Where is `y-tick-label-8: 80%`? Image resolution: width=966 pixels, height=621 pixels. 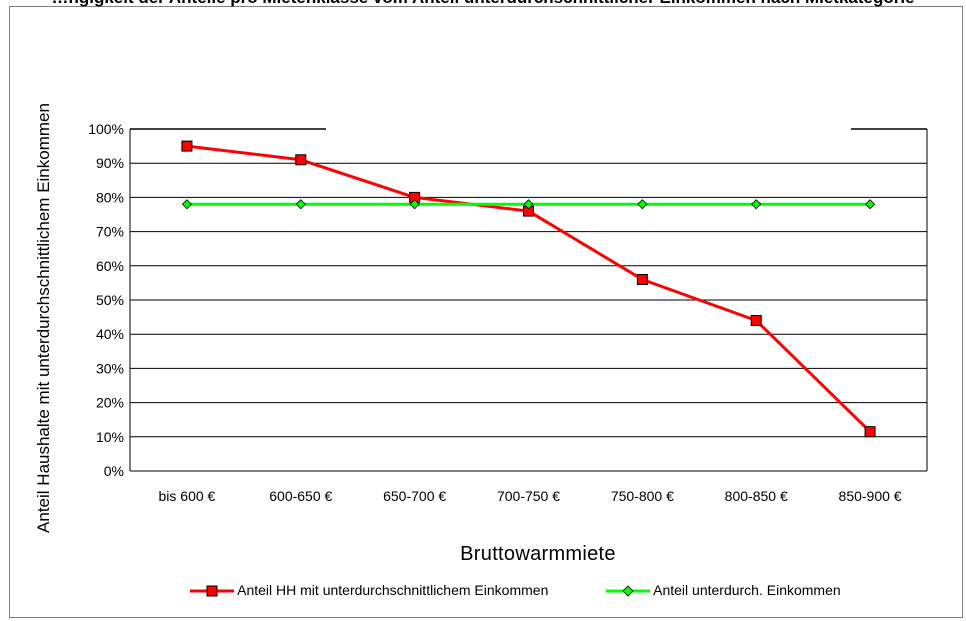
y-tick-label-8: 80% is located at coordinates (110, 197).